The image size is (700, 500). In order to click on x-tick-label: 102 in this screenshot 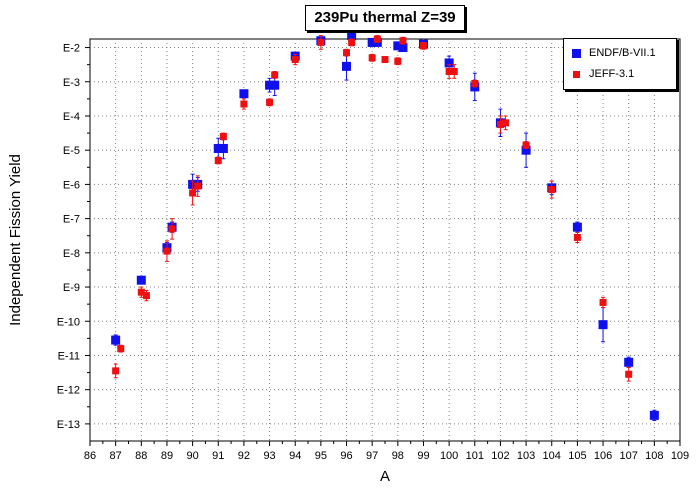, I will do `click(500, 456)`.